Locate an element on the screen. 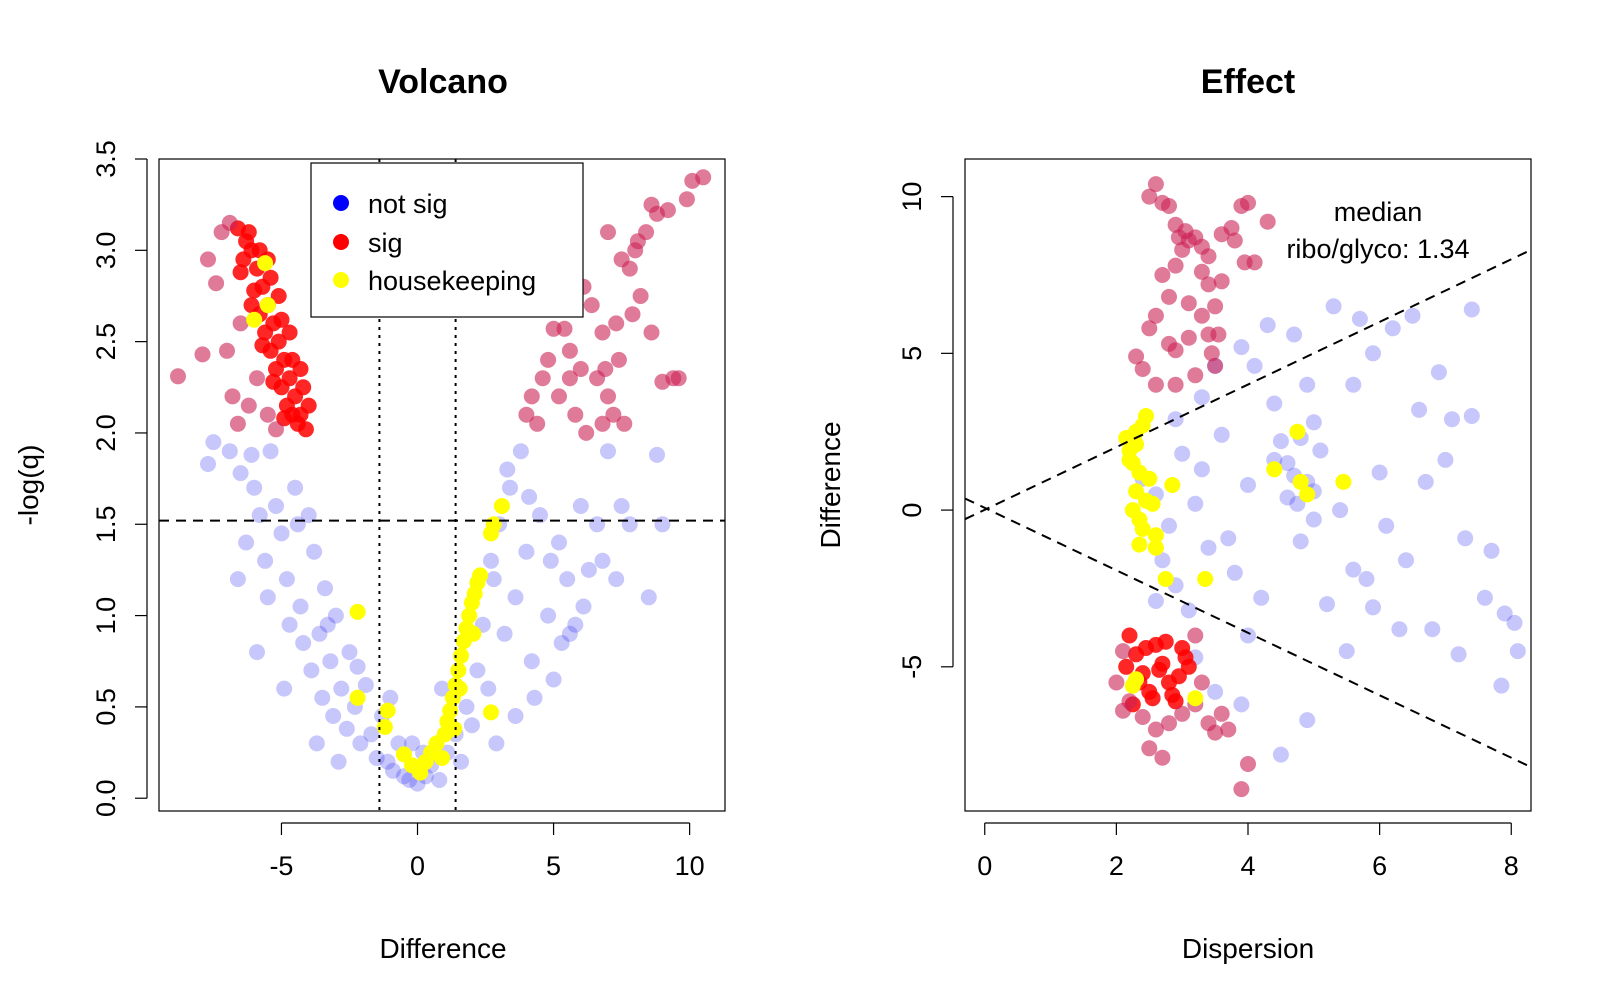 This screenshot has width=1600, height=1000. volcano-x-tick-label: 0 is located at coordinates (417, 866).